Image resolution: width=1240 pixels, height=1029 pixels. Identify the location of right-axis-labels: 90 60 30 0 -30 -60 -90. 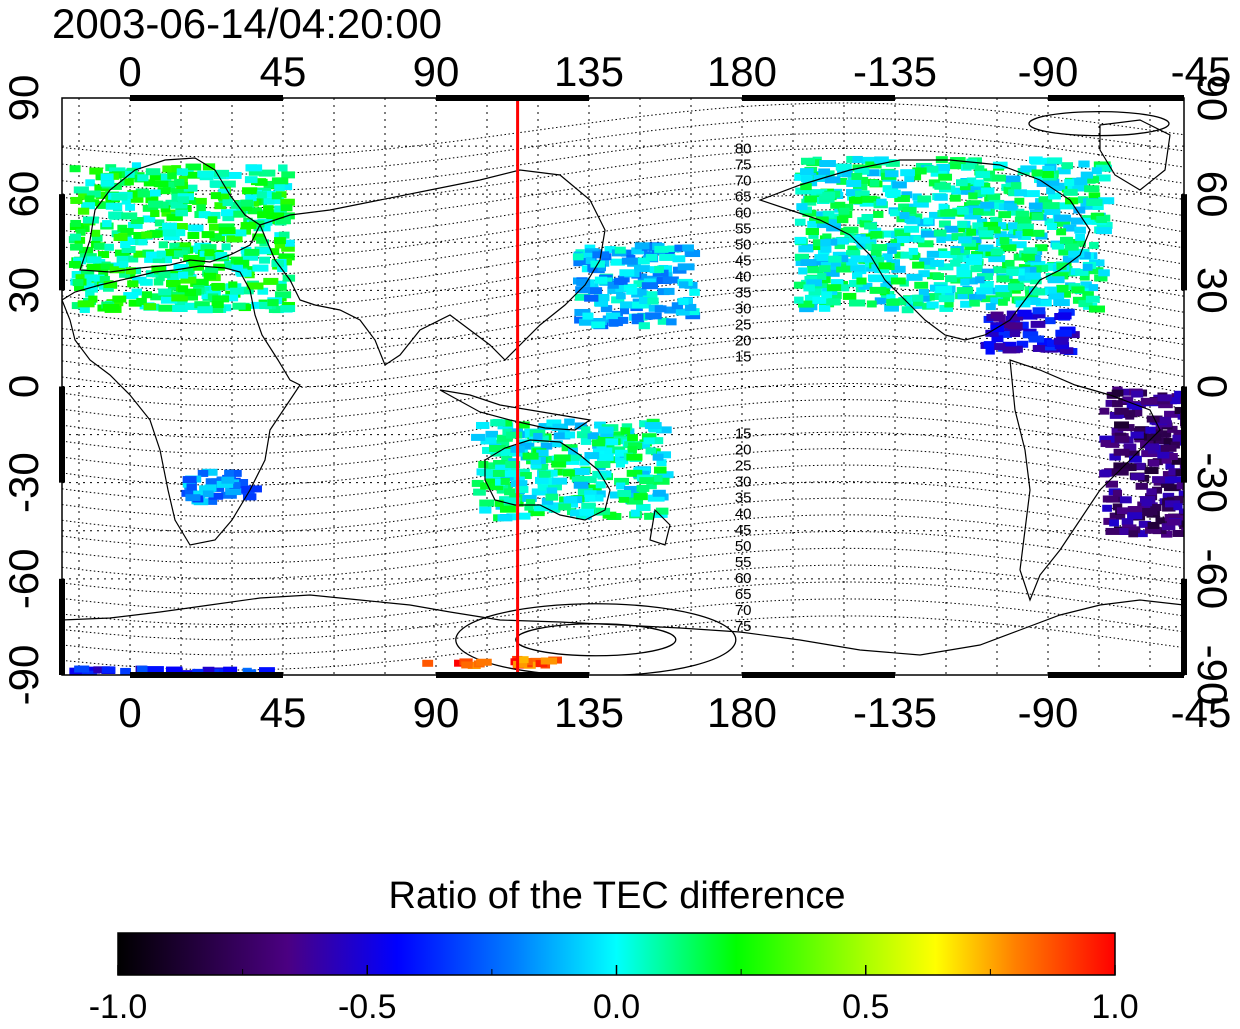
(1212, 390).